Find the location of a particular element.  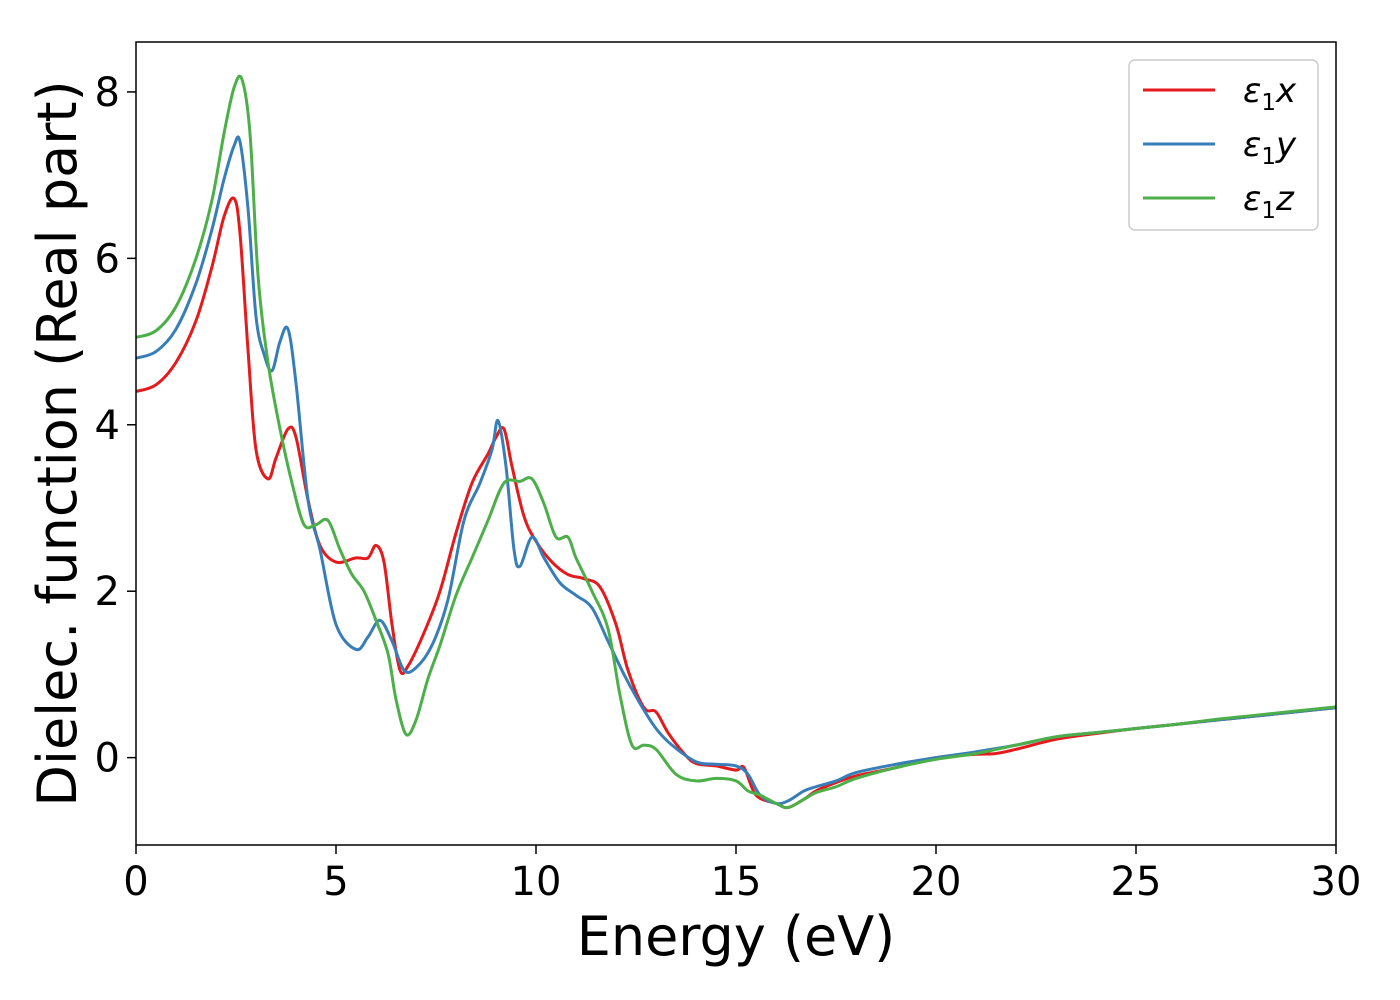

x-tick-label: 5 is located at coordinates (335, 882).